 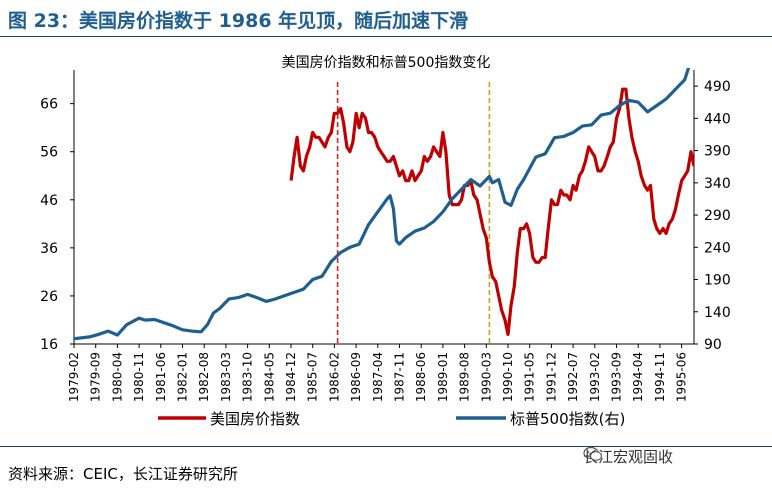 What do you see at coordinates (356, 377) in the screenshot?
I see `x-tick-label: 1986-09` at bounding box center [356, 377].